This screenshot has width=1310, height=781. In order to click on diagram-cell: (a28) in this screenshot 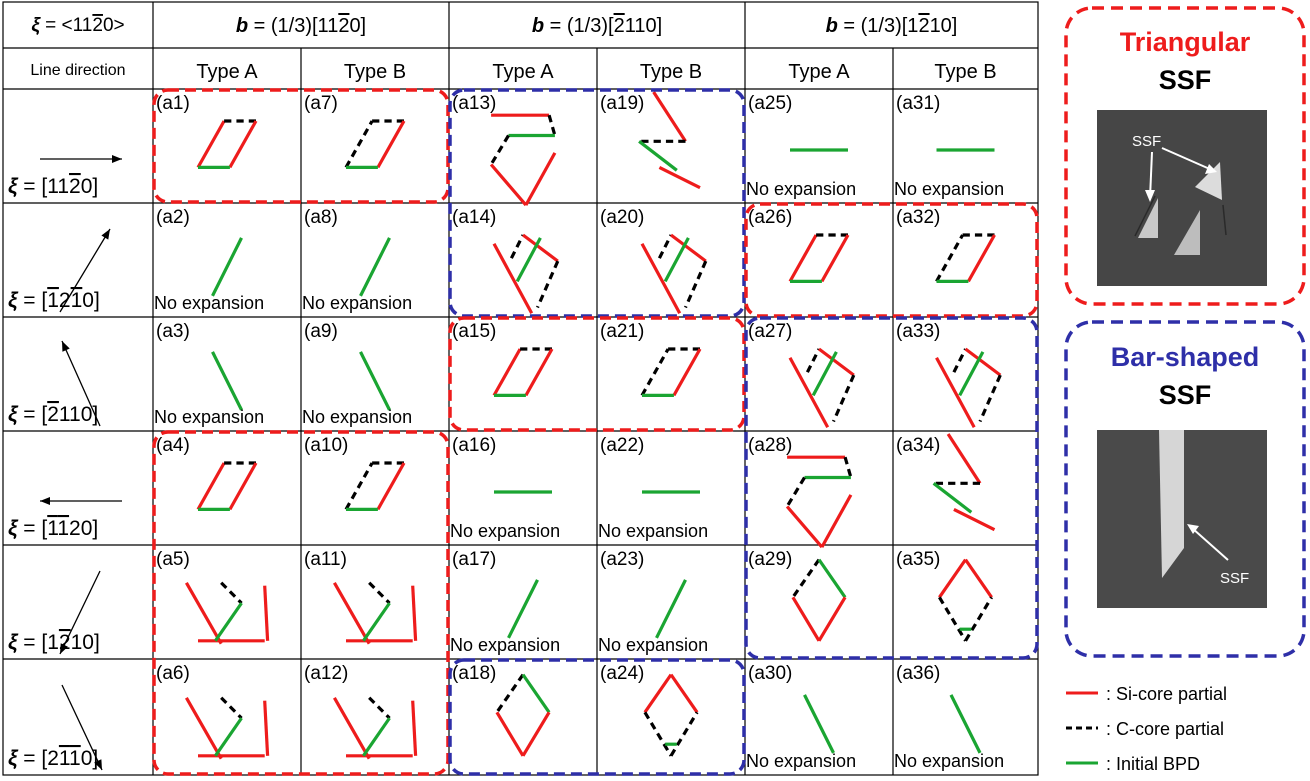, I will do `click(800, 492)`.